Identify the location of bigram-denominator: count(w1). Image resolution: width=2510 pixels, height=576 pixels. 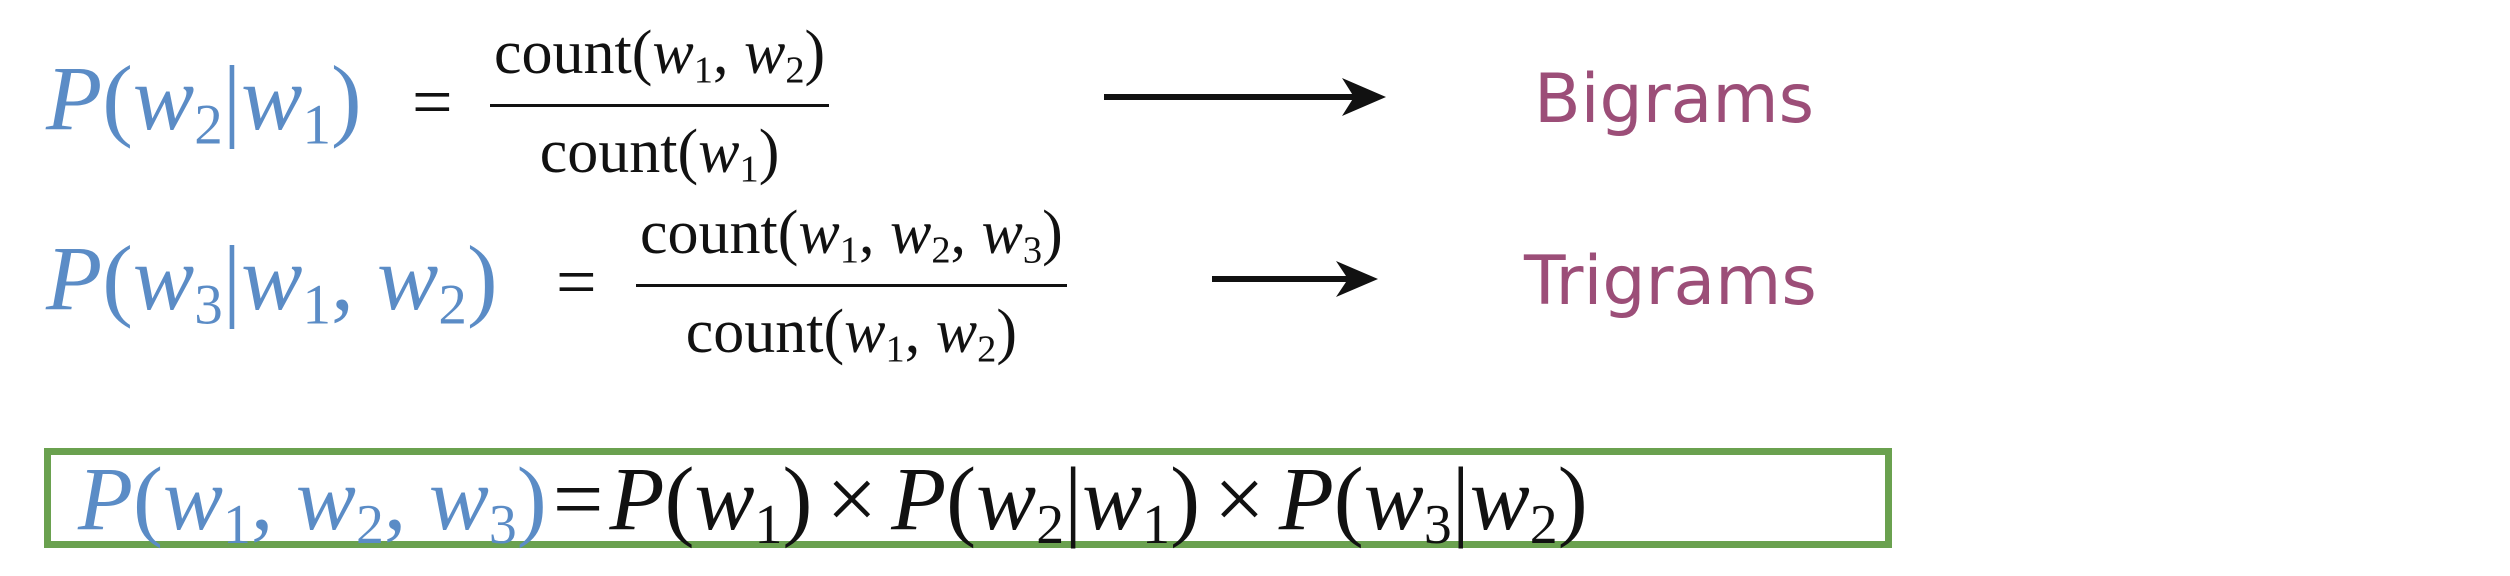
(659, 155).